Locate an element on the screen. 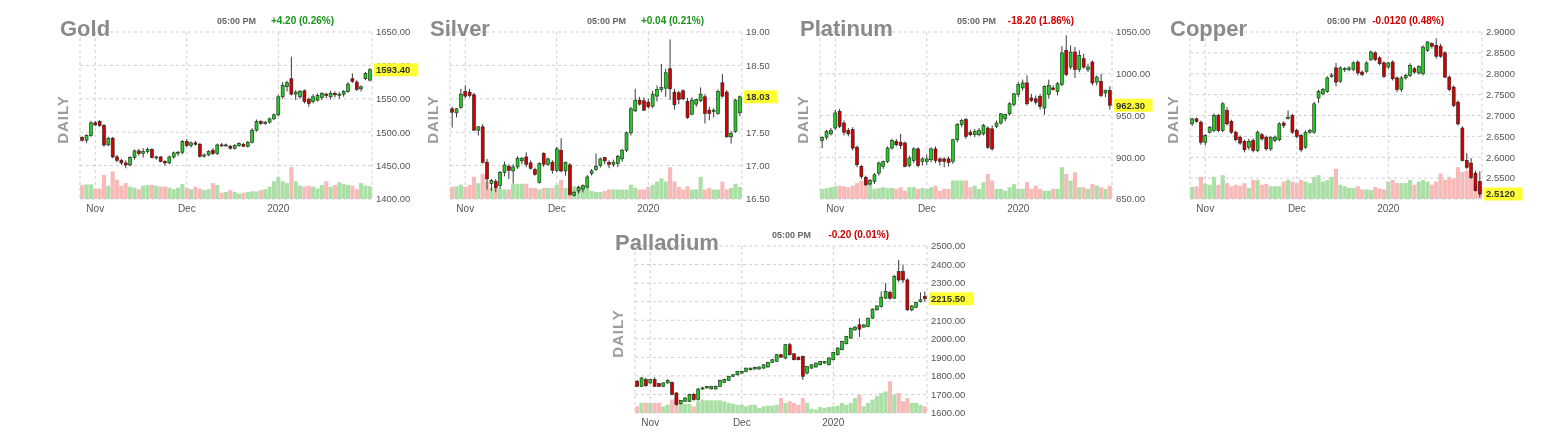  y-tick-label: 1000.00 is located at coordinates (1133, 74).